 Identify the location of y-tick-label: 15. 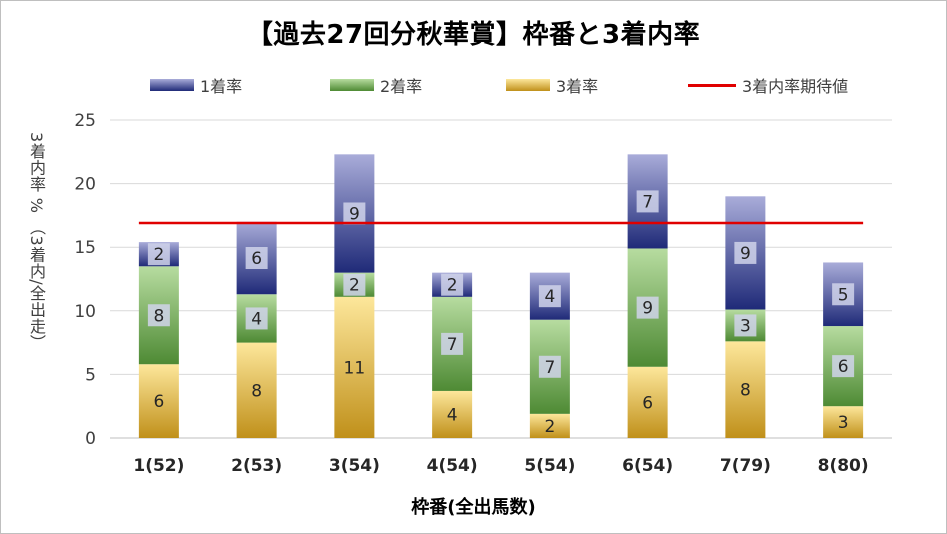
(85, 248).